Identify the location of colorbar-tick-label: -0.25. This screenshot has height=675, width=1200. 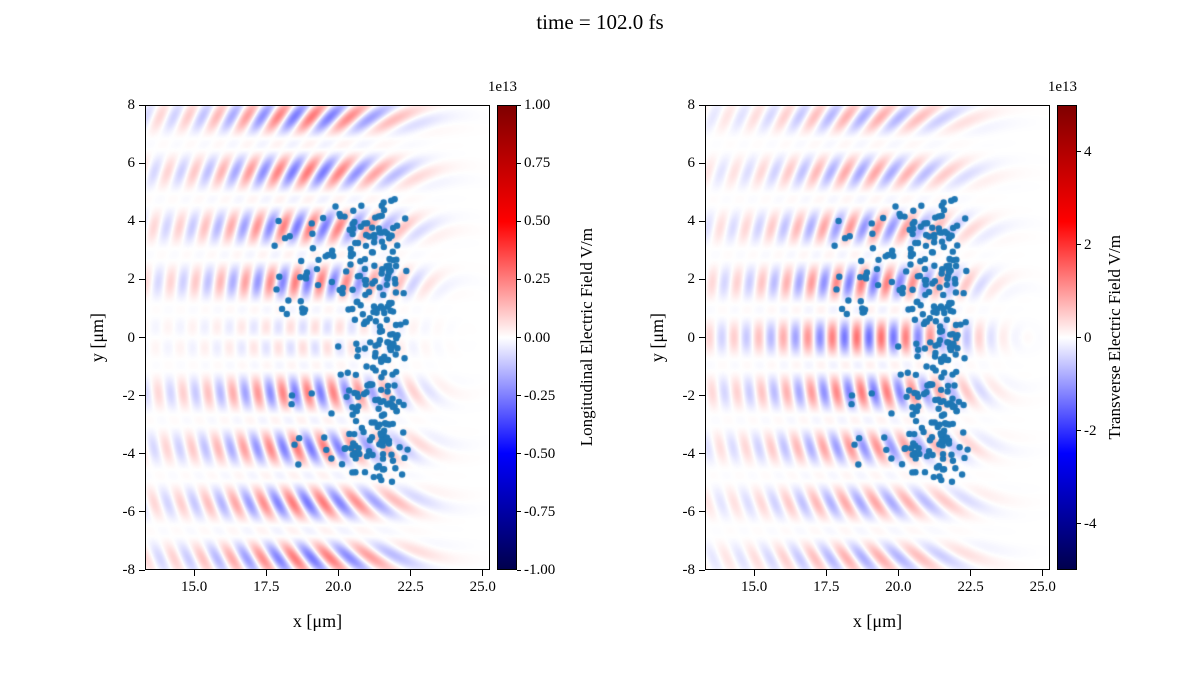
(540, 395).